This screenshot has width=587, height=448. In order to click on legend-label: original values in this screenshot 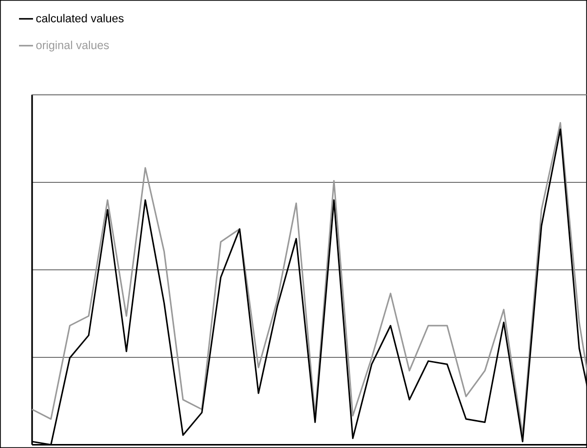, I will do `click(72, 46)`.